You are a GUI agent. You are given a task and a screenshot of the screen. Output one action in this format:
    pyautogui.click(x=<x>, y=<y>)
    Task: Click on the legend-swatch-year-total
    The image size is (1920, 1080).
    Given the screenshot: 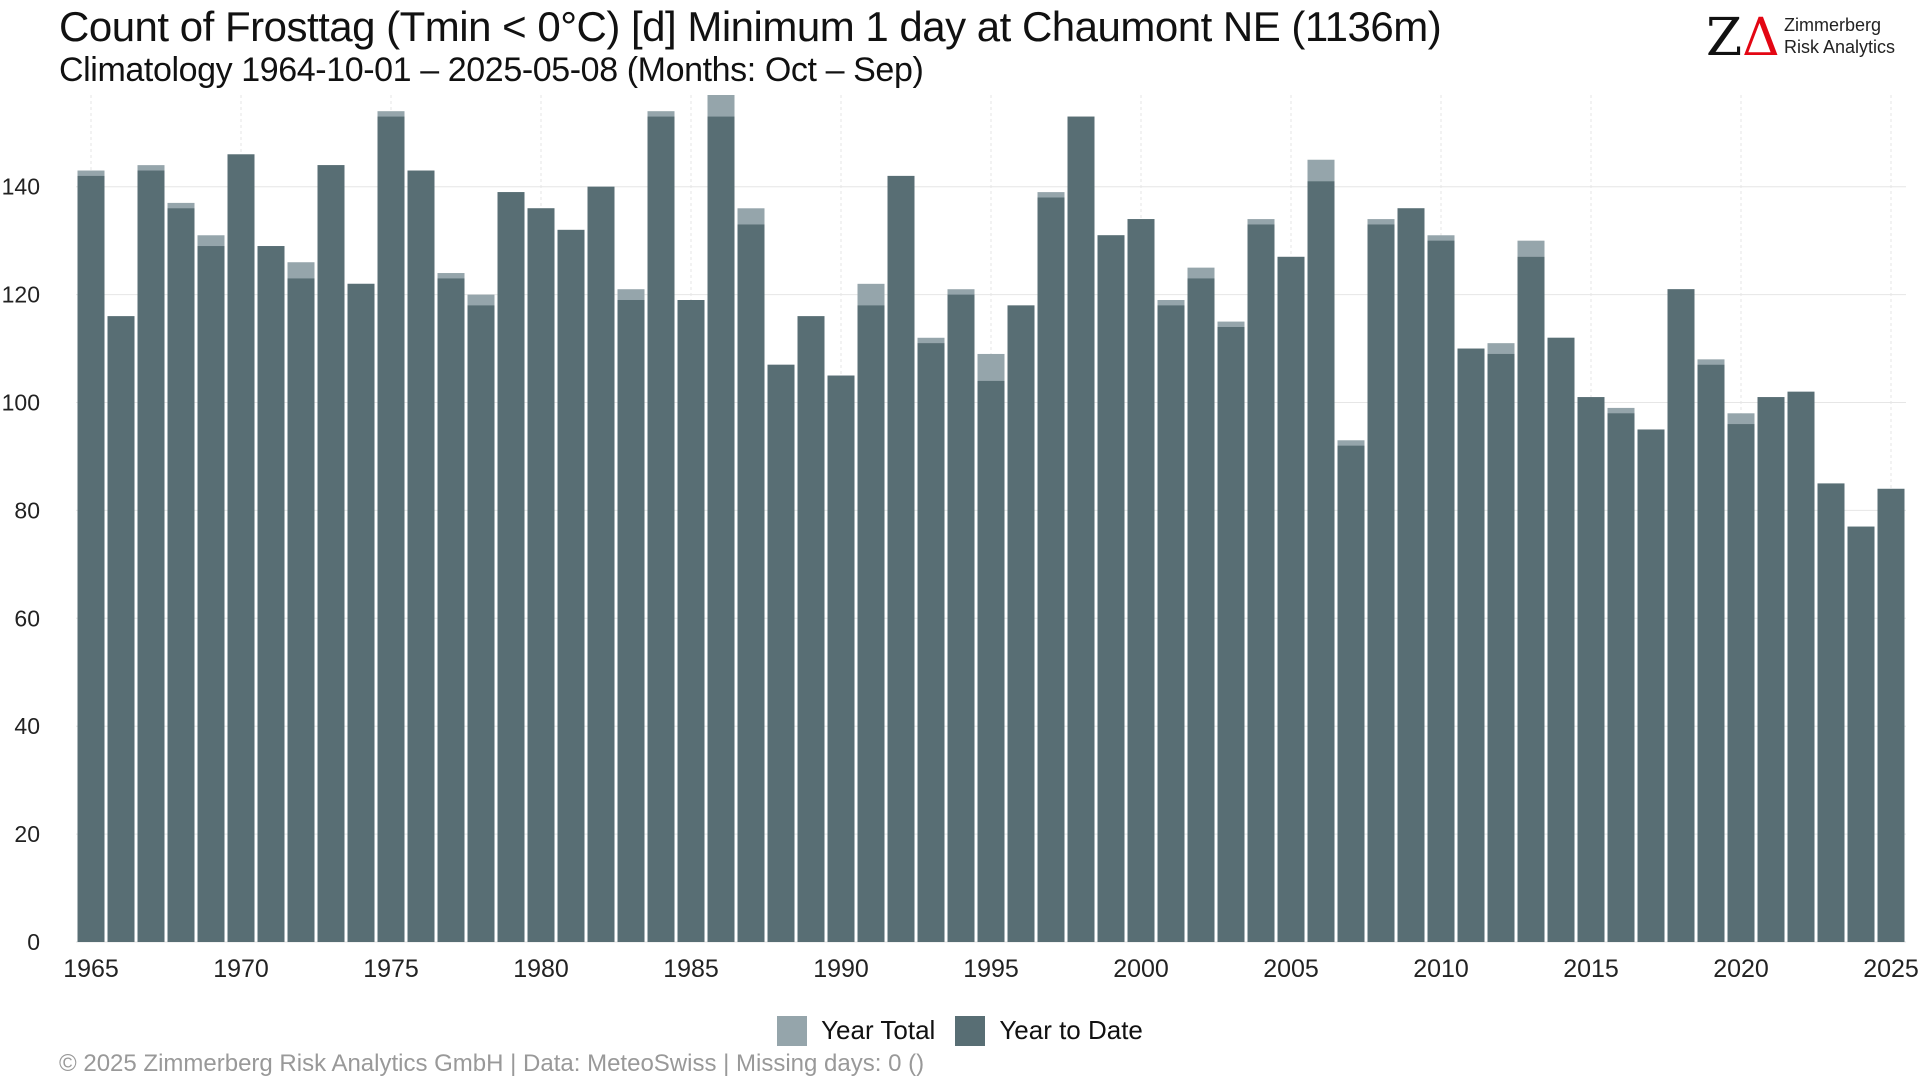 What is the action you would take?
    pyautogui.click(x=792, y=1030)
    